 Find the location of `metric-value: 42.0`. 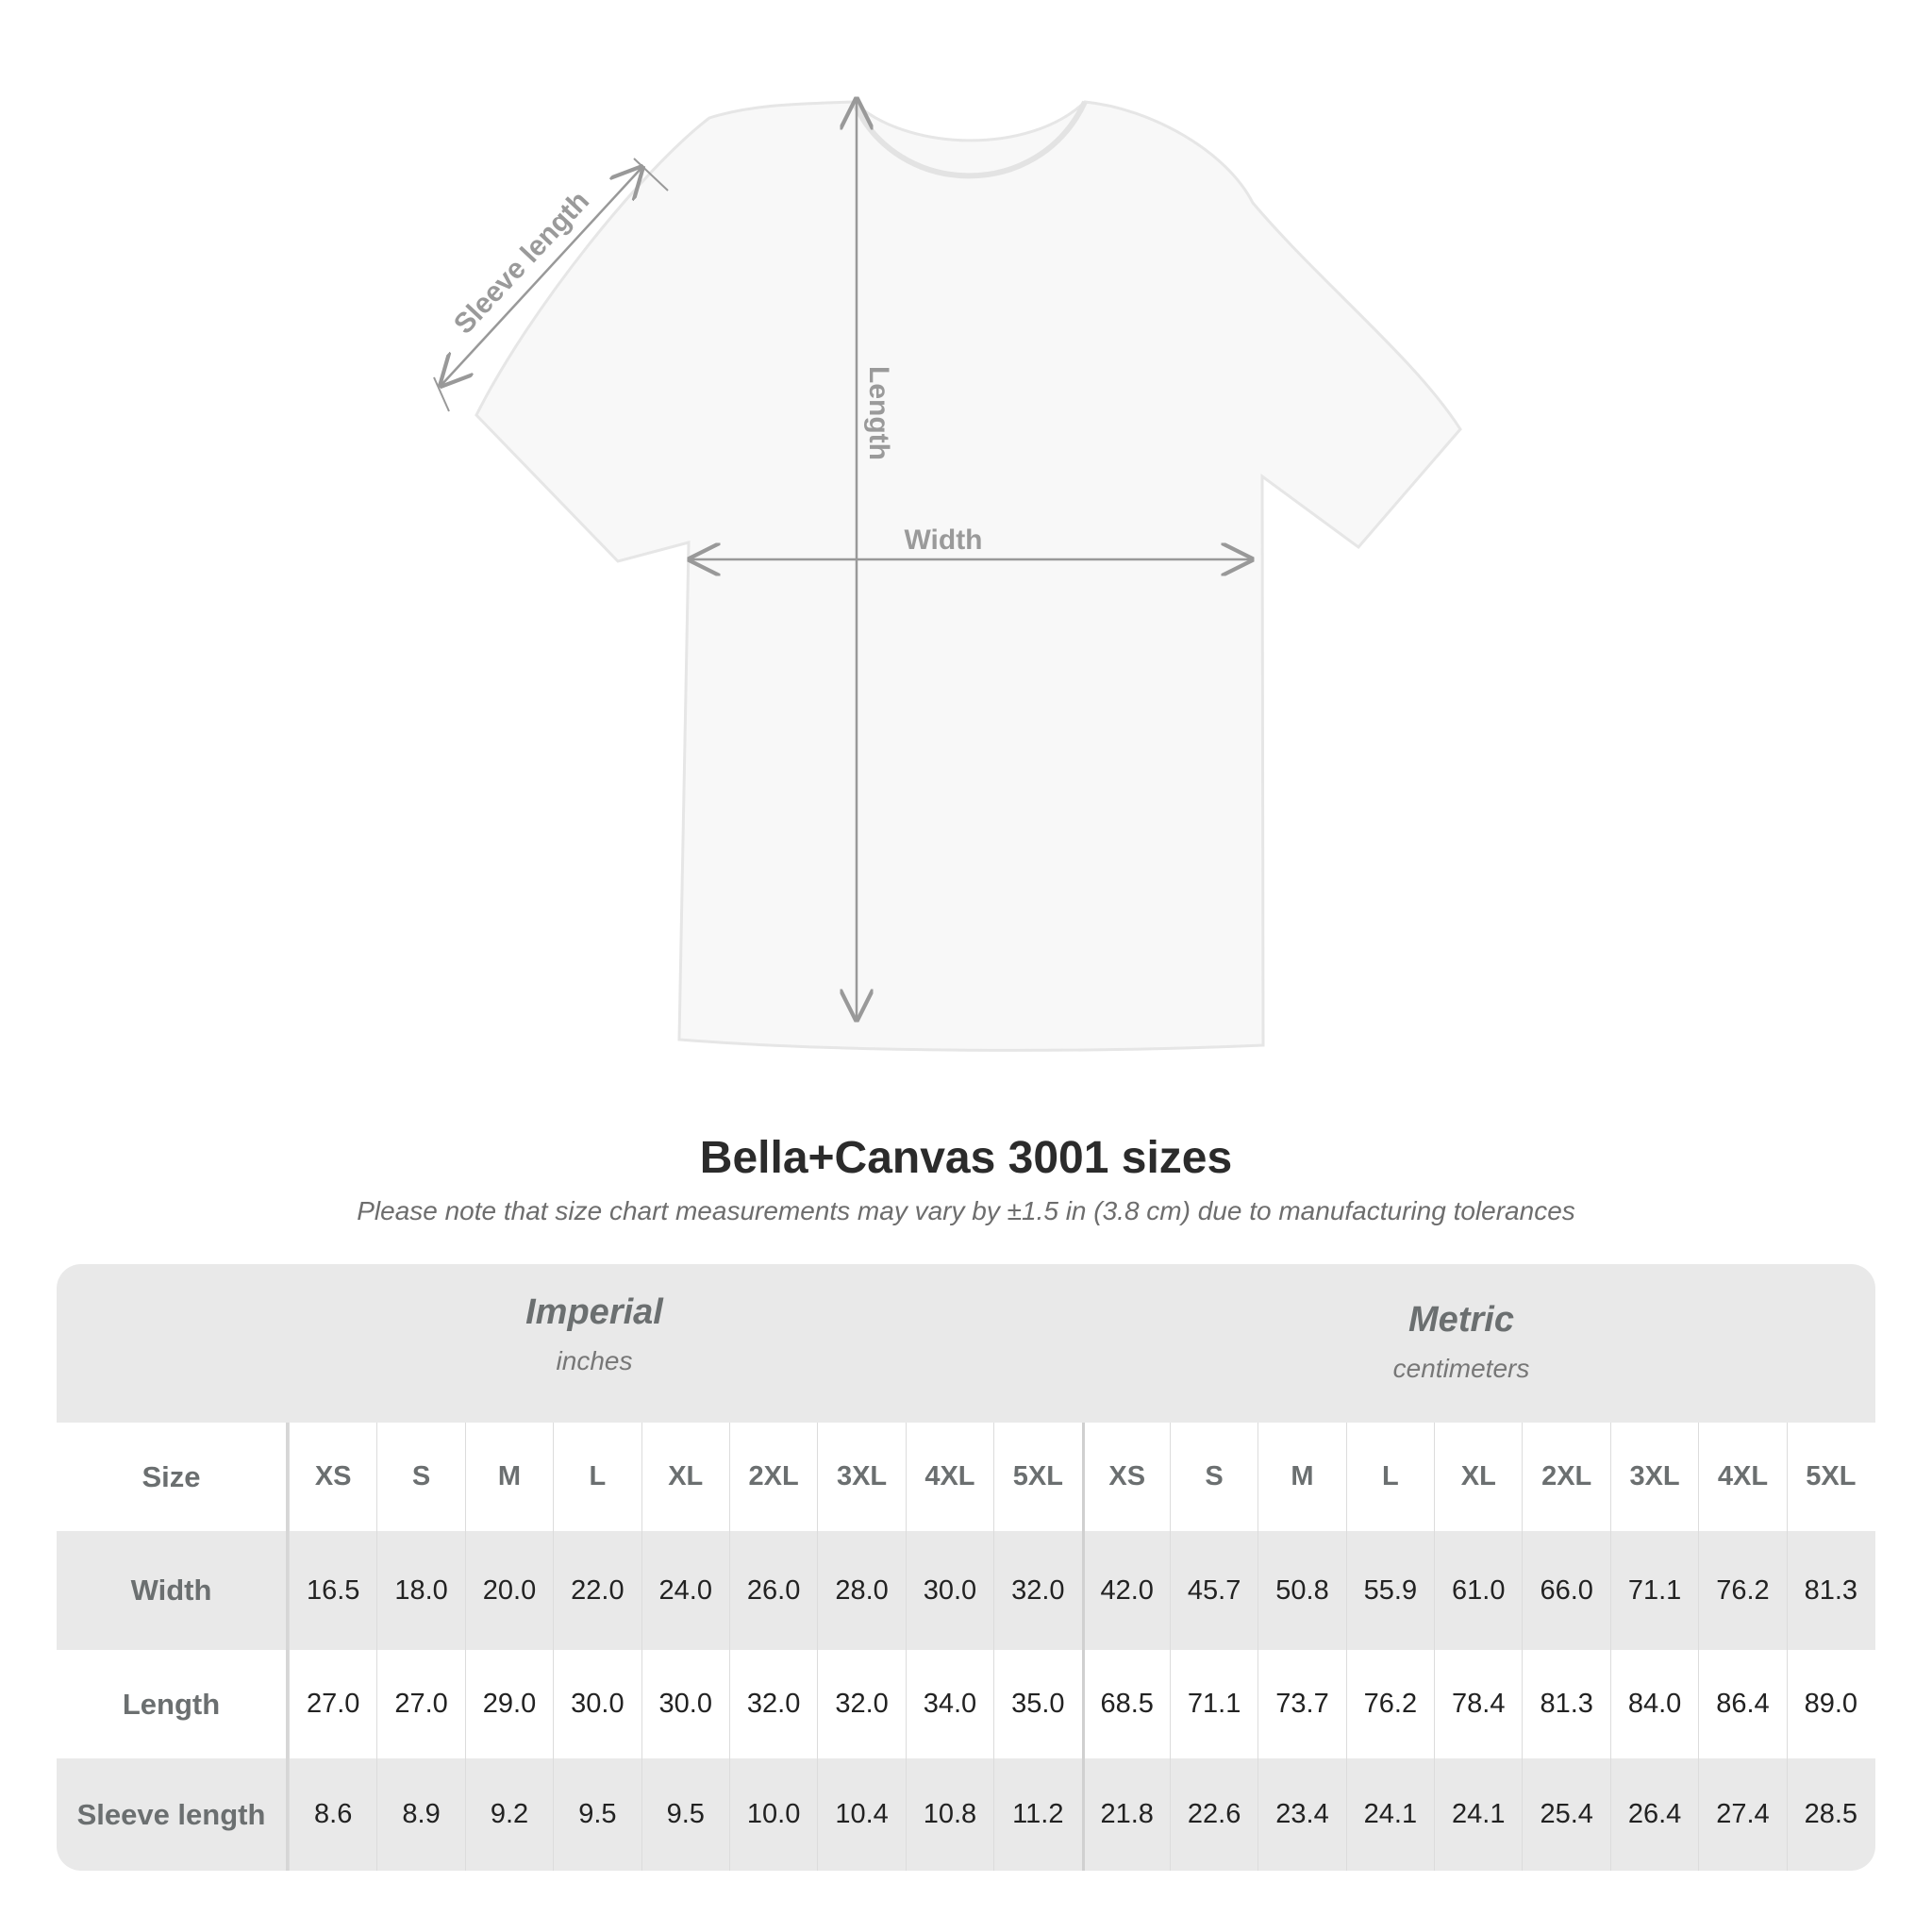

metric-value: 42.0 is located at coordinates (1125, 1591).